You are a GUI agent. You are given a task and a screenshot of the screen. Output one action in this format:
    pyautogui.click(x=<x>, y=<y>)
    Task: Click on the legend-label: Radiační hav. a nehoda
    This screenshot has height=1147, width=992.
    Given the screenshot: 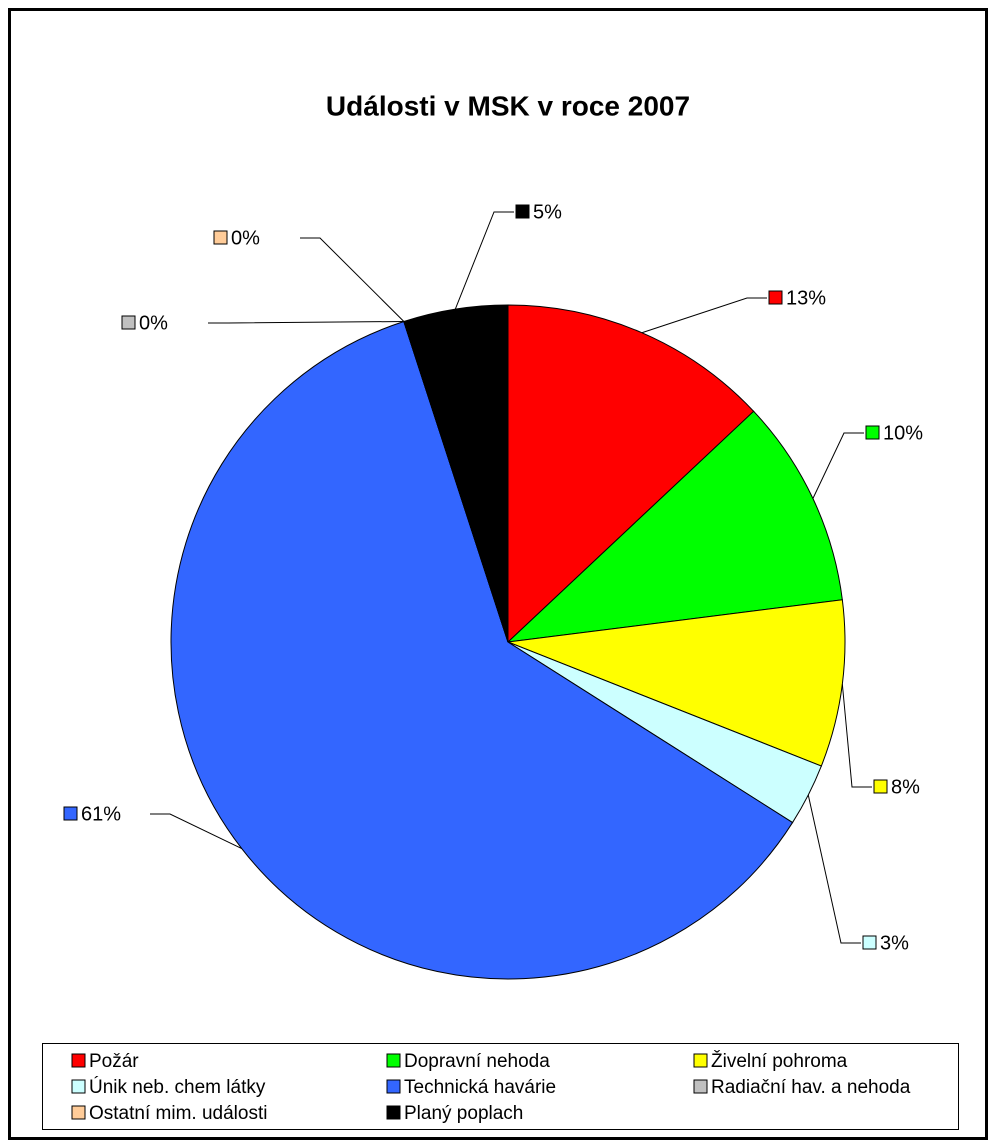 What is the action you would take?
    pyautogui.click(x=811, y=1087)
    